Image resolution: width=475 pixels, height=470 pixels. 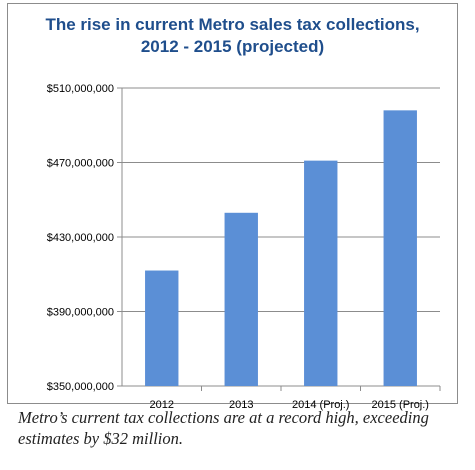 I want to click on y-tick-label: $350,000,000, so click(x=80, y=387).